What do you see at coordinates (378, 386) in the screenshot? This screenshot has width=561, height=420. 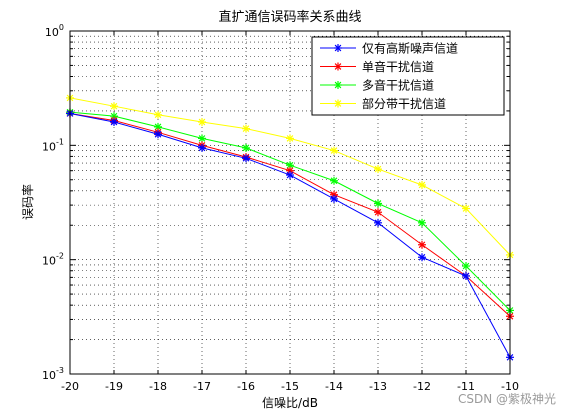 I see `x-tick-label: -13` at bounding box center [378, 386].